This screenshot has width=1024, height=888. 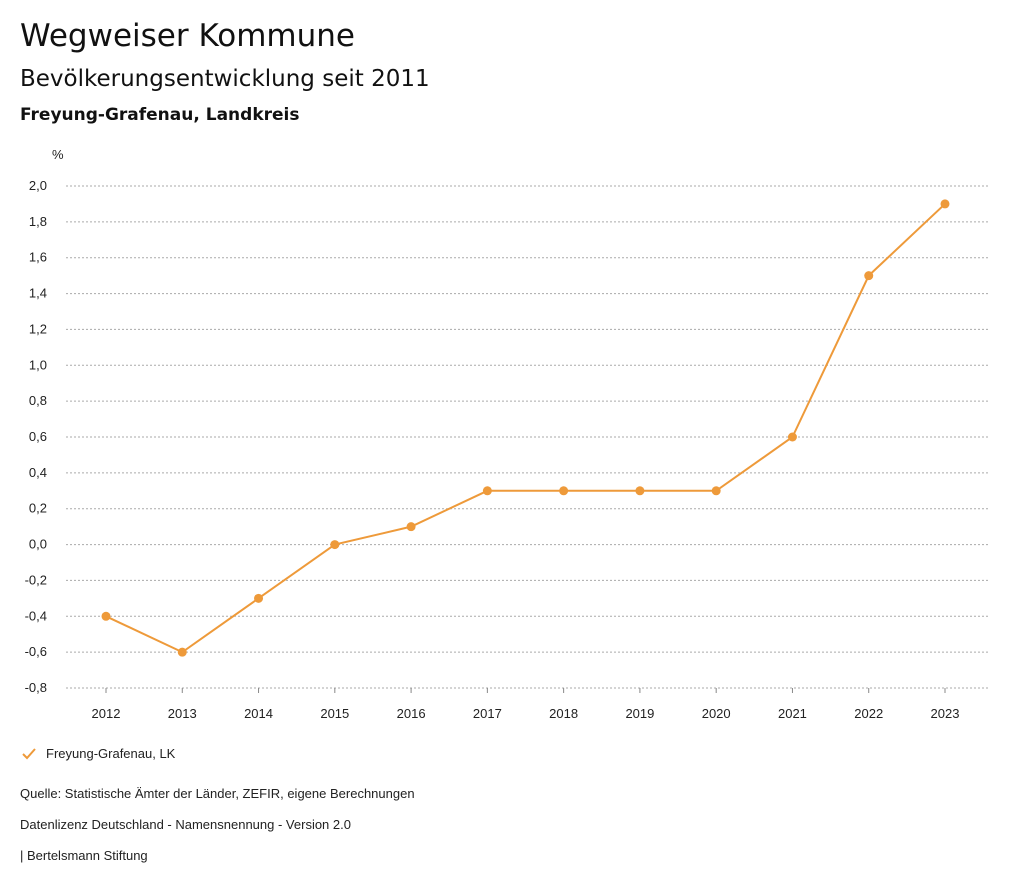 I want to click on x-tick-label: 2014, so click(x=258, y=713).